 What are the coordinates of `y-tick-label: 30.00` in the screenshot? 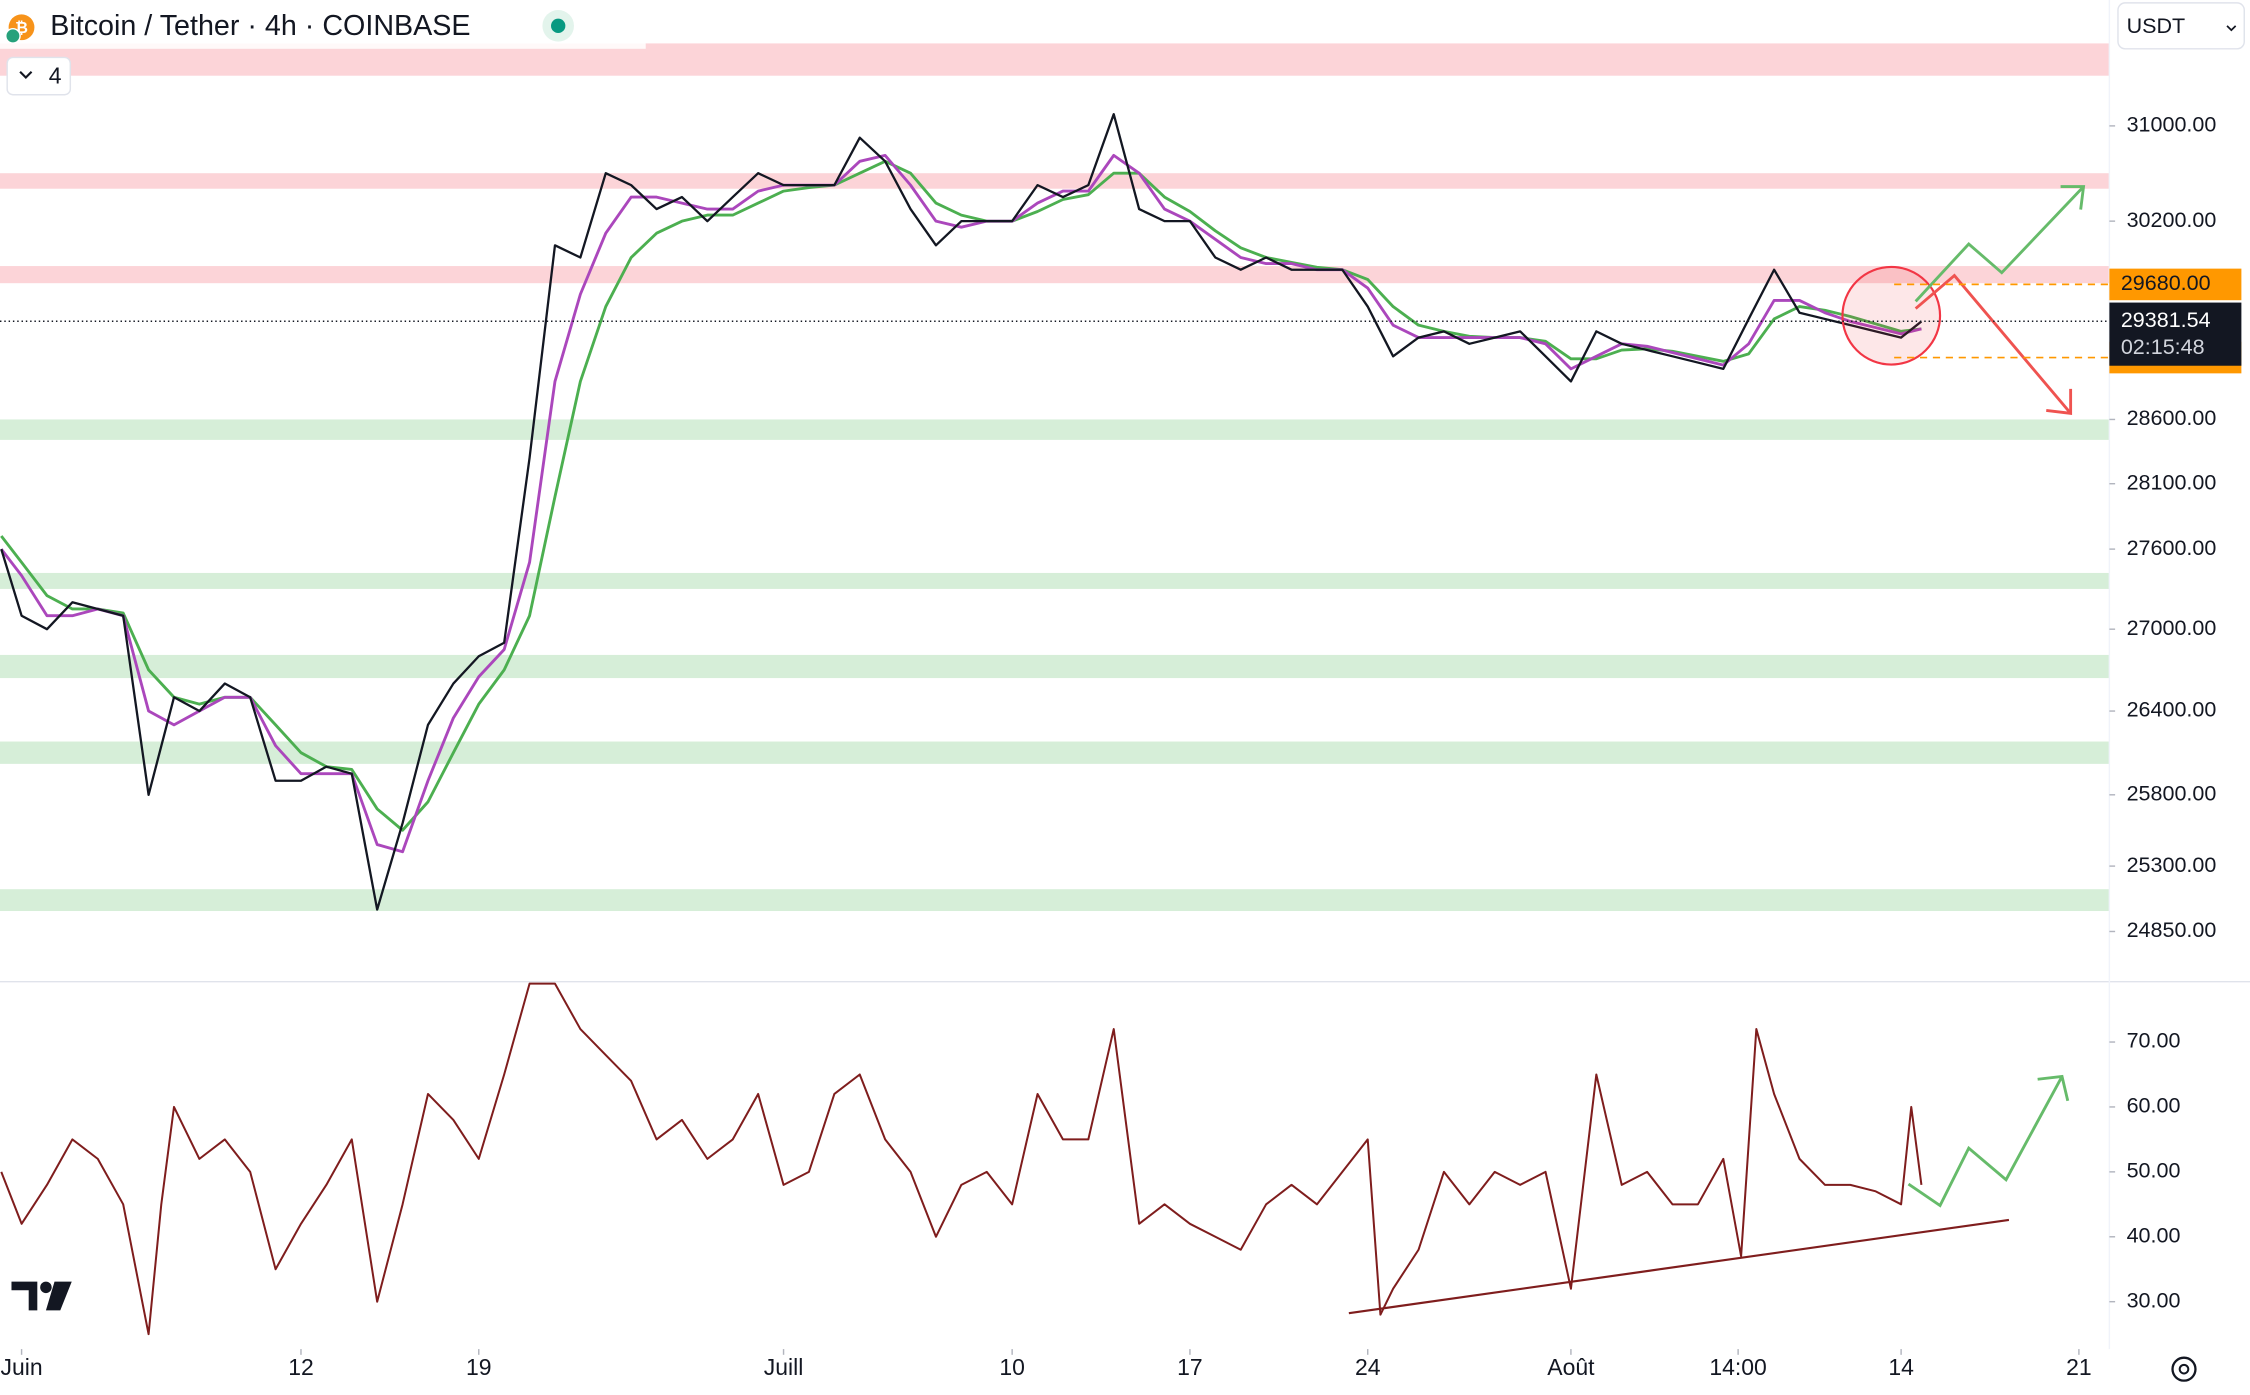 It's located at (2154, 1300).